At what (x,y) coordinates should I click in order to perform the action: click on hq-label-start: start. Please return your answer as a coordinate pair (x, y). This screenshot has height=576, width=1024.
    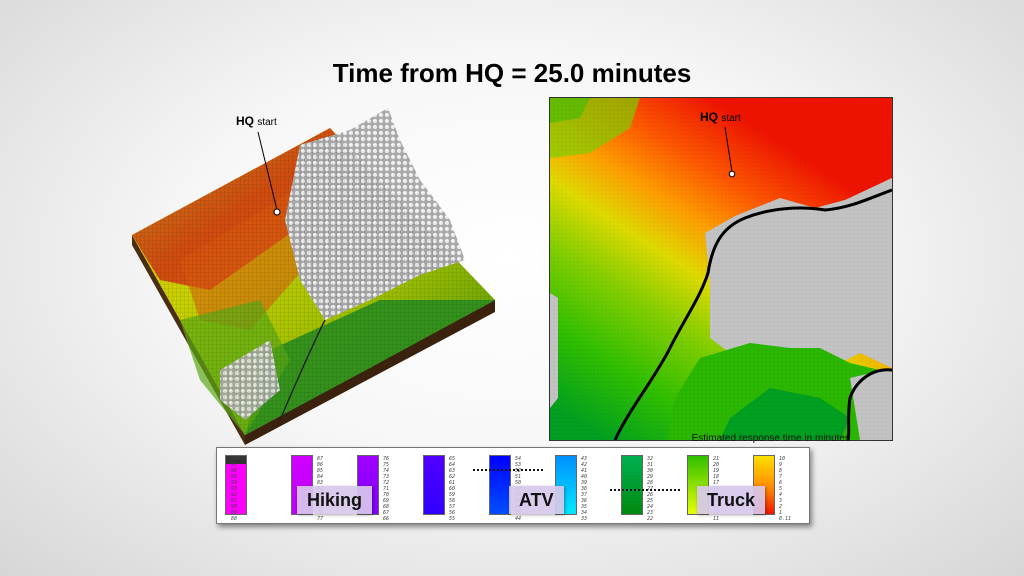
    Looking at the image, I should click on (267, 122).